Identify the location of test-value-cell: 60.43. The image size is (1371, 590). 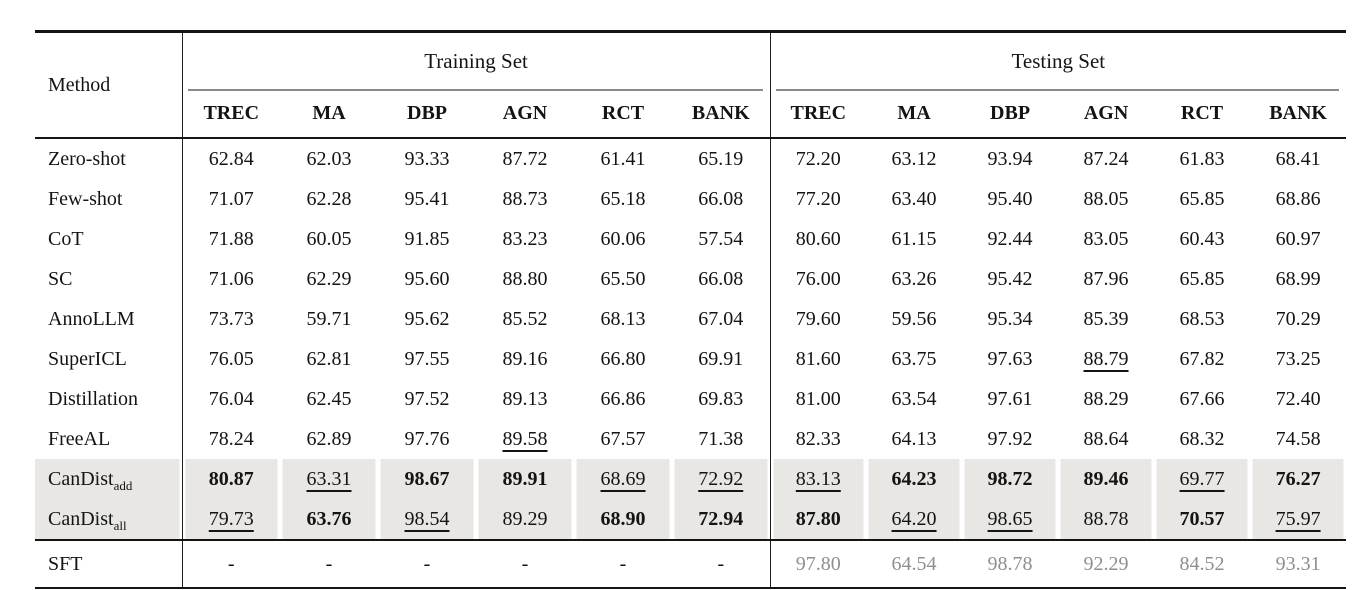
(1202, 238).